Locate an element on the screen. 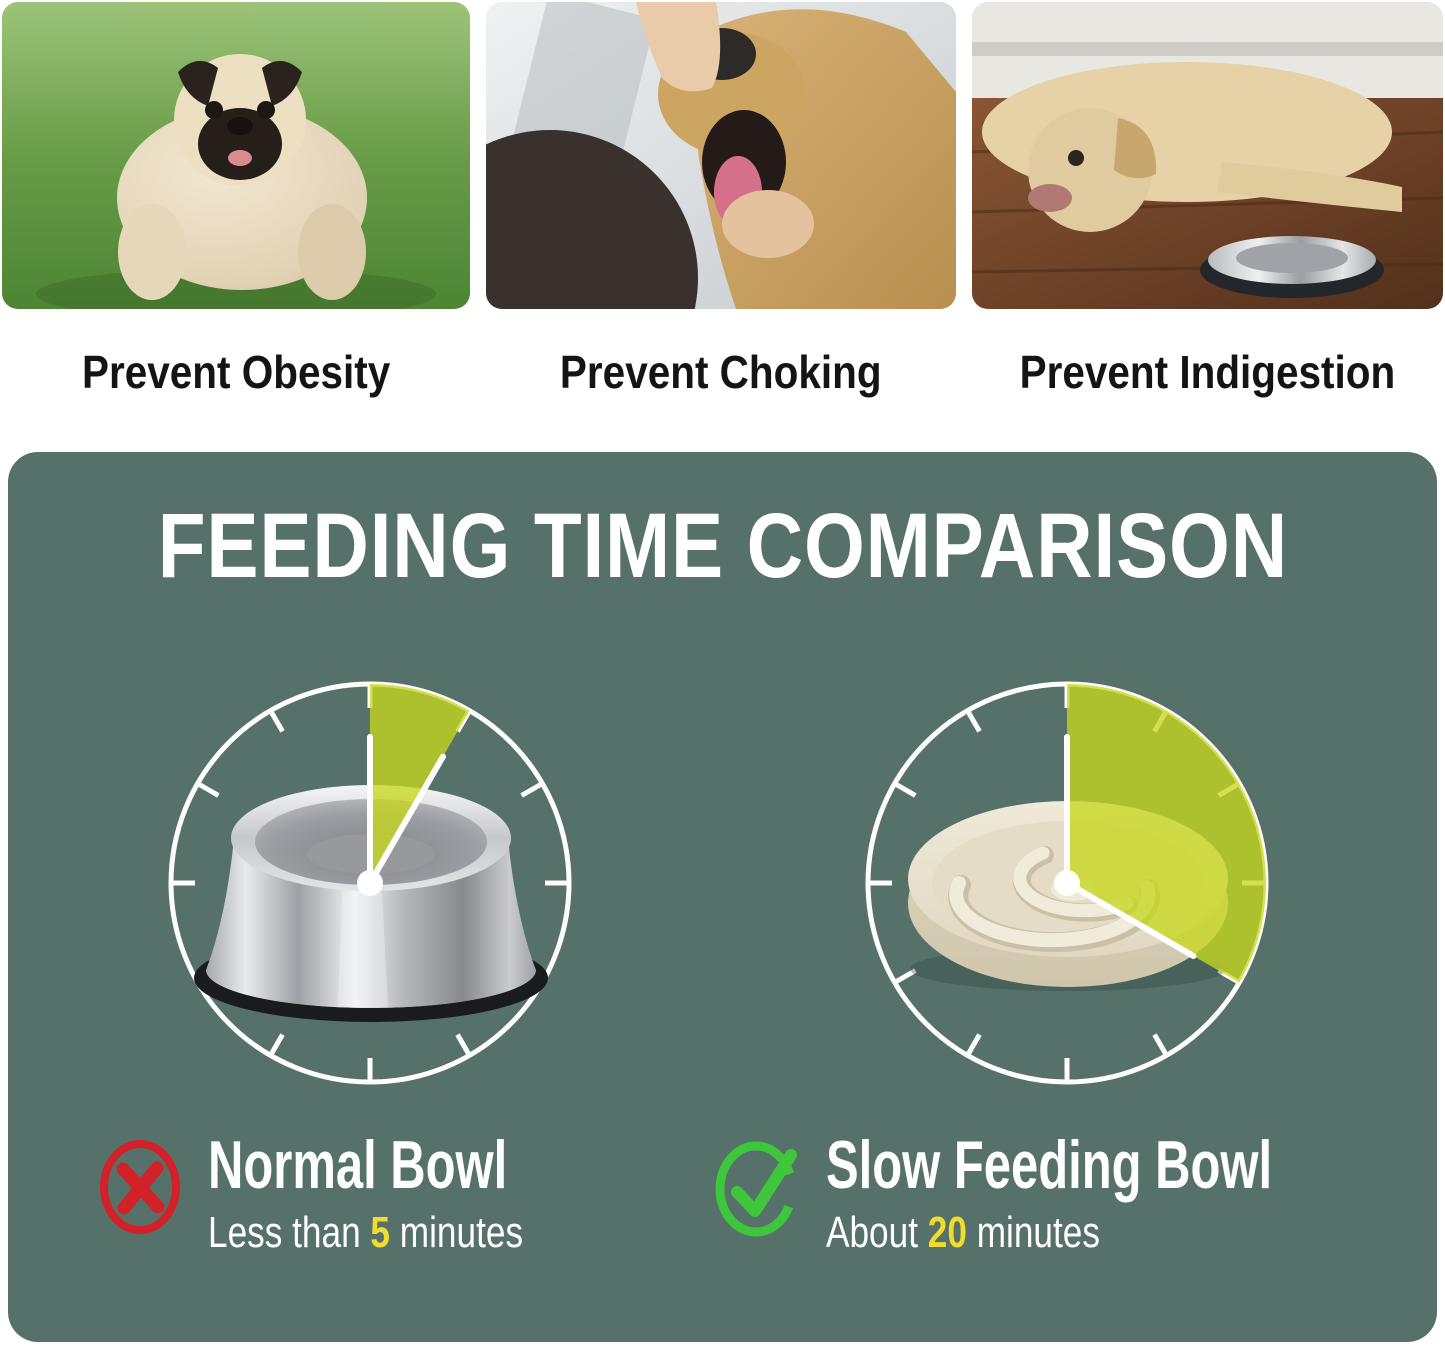  red-x-icon is located at coordinates (140, 1187).